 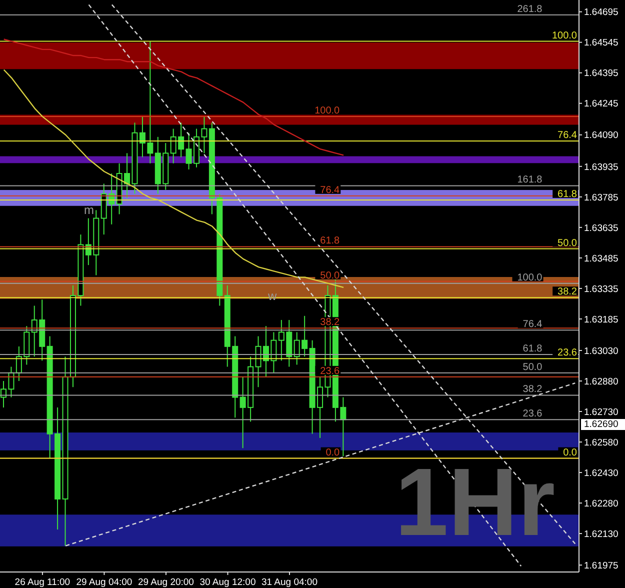 I want to click on y-tick-label: 1.63335, so click(x=601, y=289).